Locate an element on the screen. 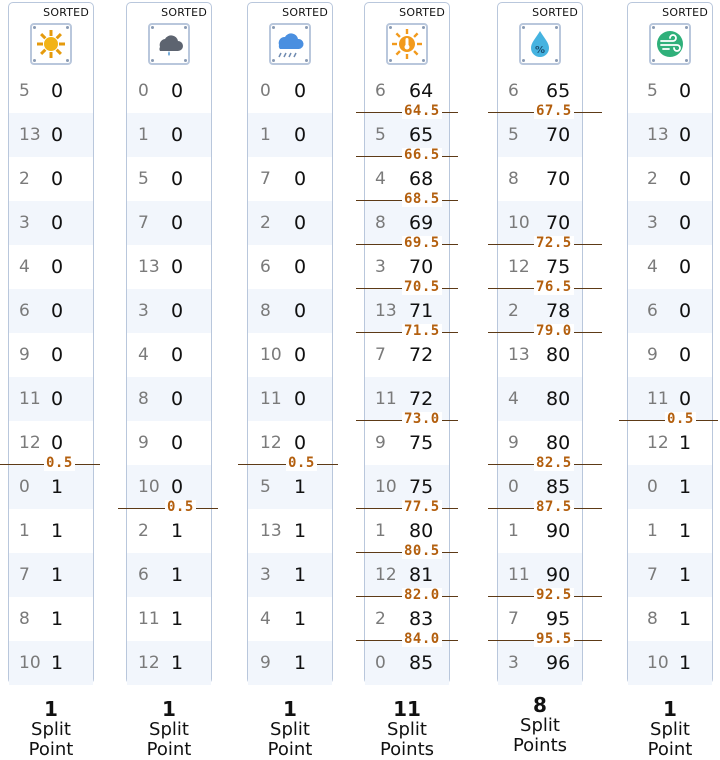 Image resolution: width=720 pixels, height=760 pixels. row-index: 5 is located at coordinates (143, 179).